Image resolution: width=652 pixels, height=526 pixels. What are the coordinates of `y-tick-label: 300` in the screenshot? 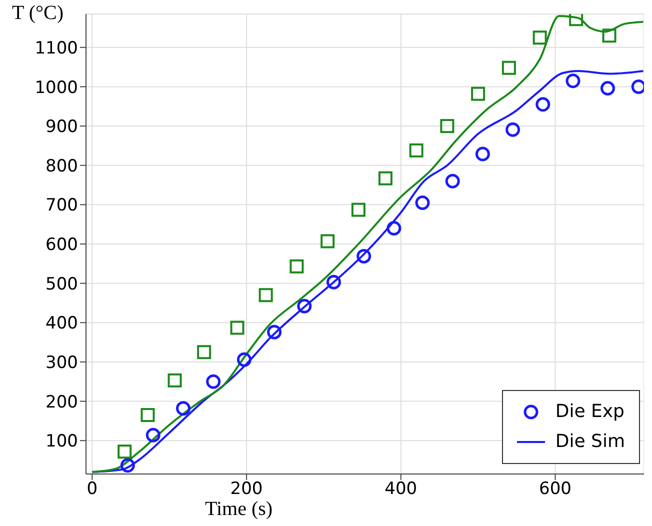 It's located at (62, 362).